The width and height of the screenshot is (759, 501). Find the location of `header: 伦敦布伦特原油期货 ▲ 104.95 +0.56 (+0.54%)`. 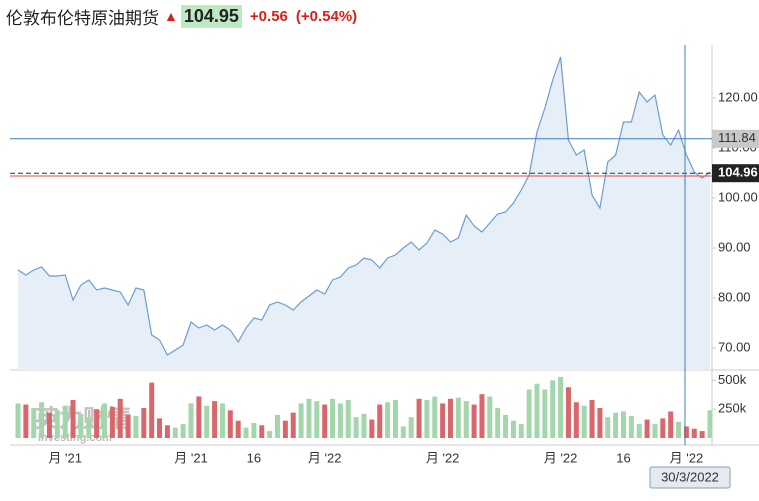

header: 伦敦布伦特原油期货 ▲ 104.95 +0.56 (+0.54%) is located at coordinates (181, 16).